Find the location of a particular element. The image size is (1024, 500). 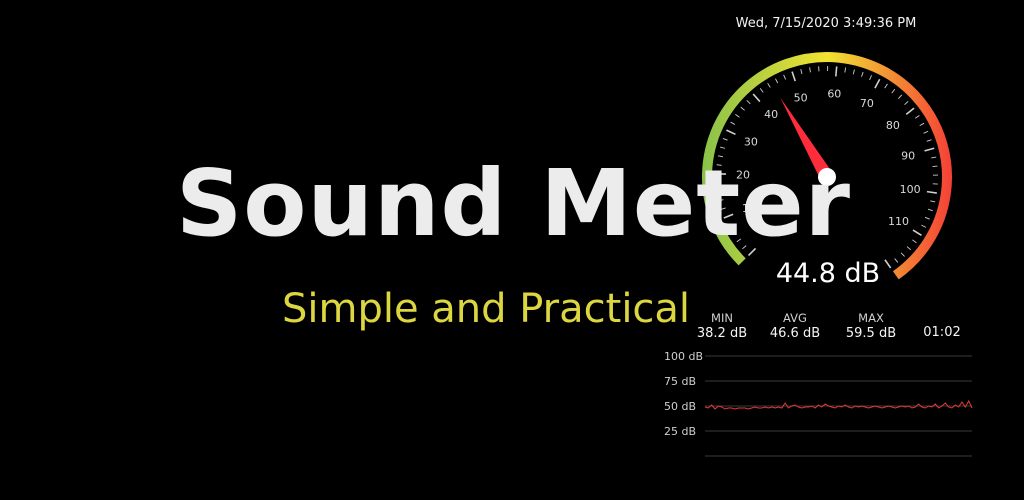

gauge-tick-label: 110 is located at coordinates (898, 221).